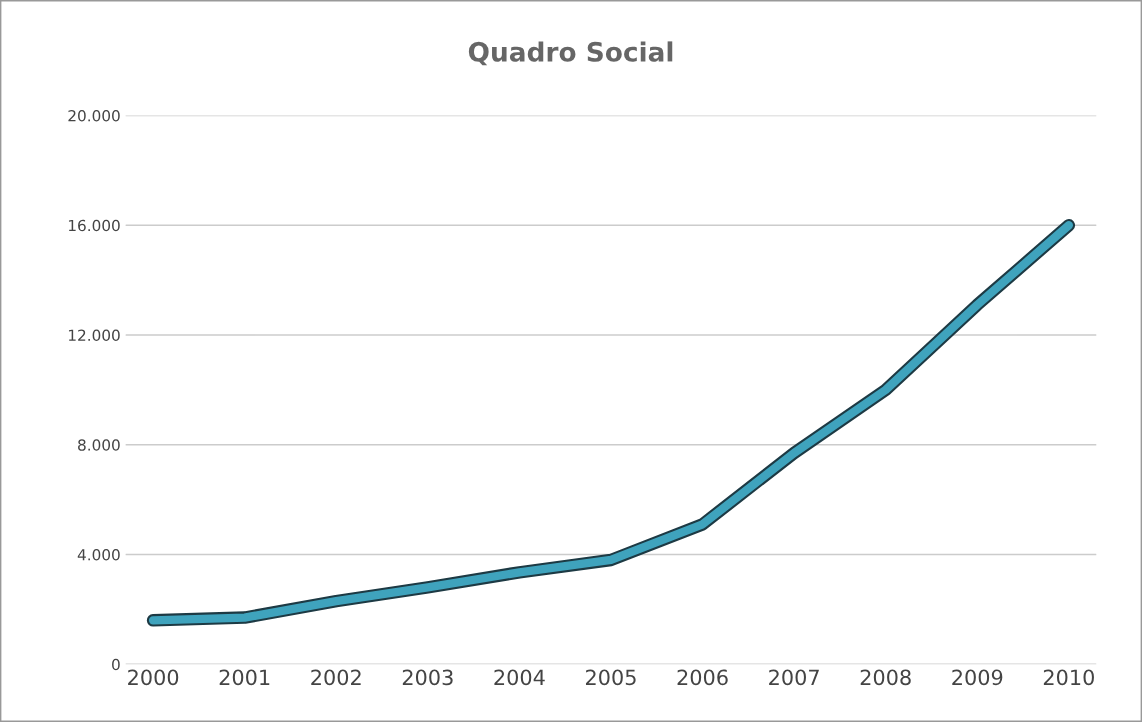 This screenshot has height=722, width=1142. Describe the element at coordinates (702, 677) in the screenshot. I see `x-tick-label: 2006` at that location.